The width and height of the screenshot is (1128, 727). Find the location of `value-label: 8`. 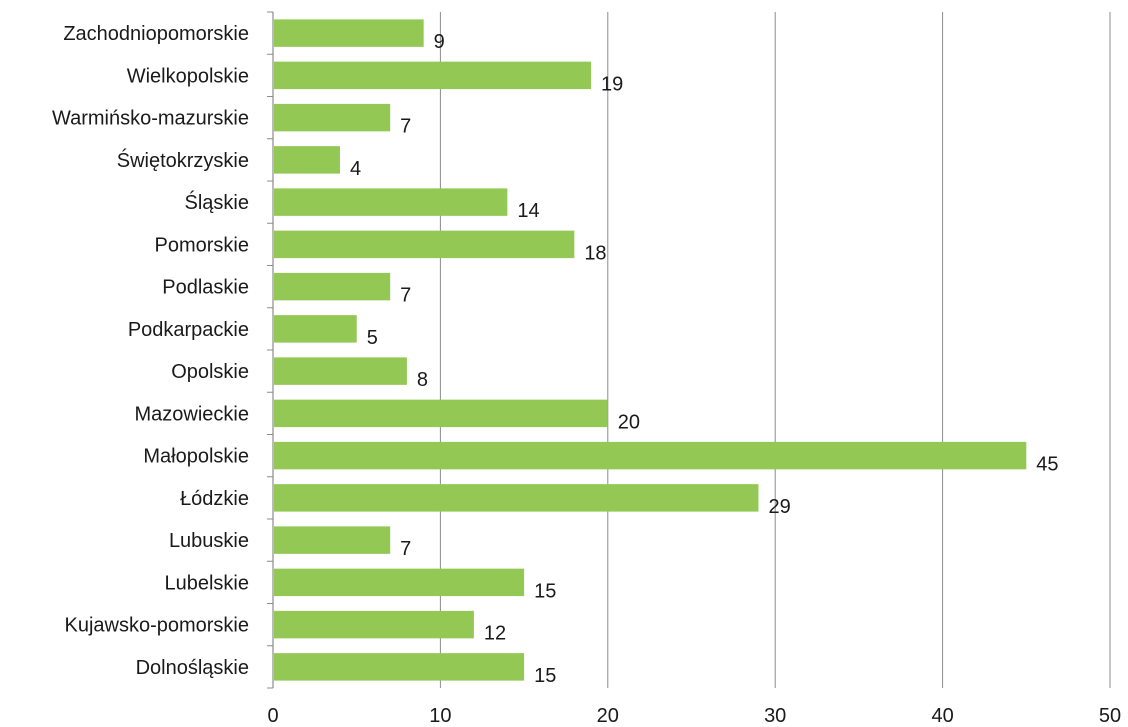

value-label: 8 is located at coordinates (422, 380).